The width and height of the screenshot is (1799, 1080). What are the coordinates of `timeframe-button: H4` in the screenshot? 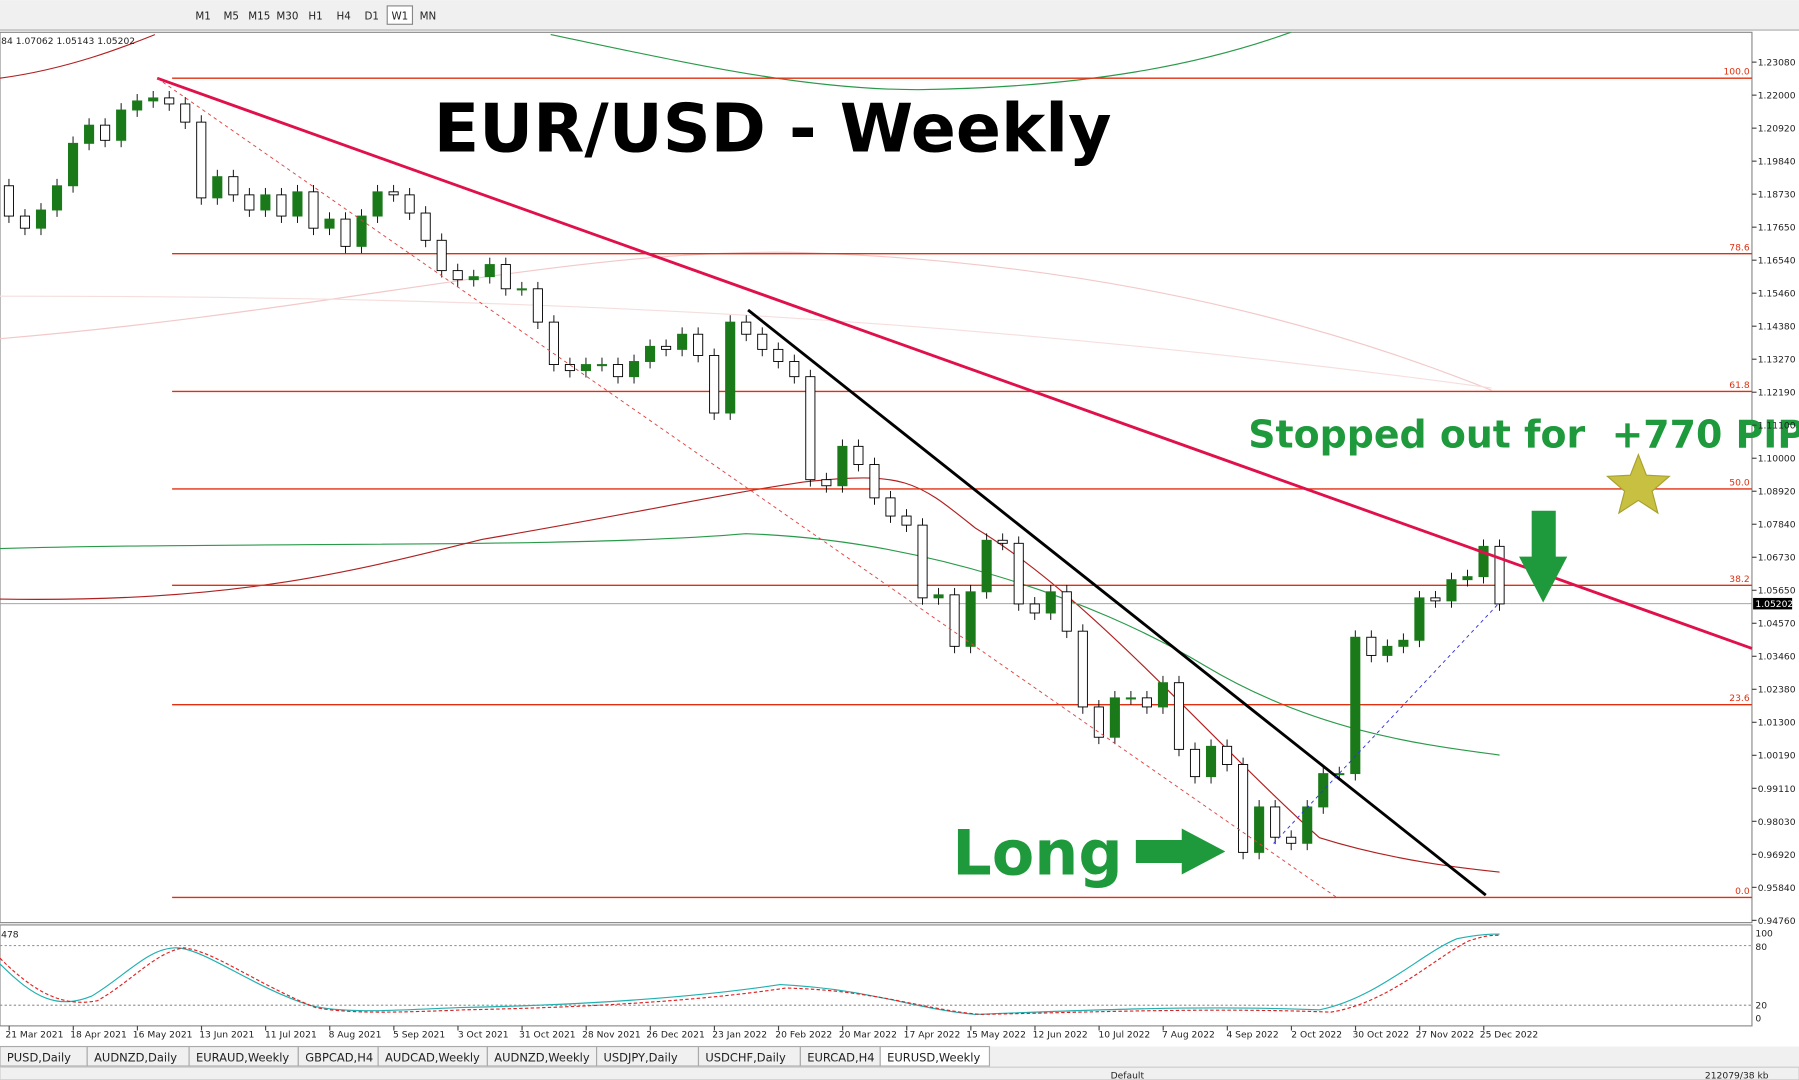 It's located at (343, 17).